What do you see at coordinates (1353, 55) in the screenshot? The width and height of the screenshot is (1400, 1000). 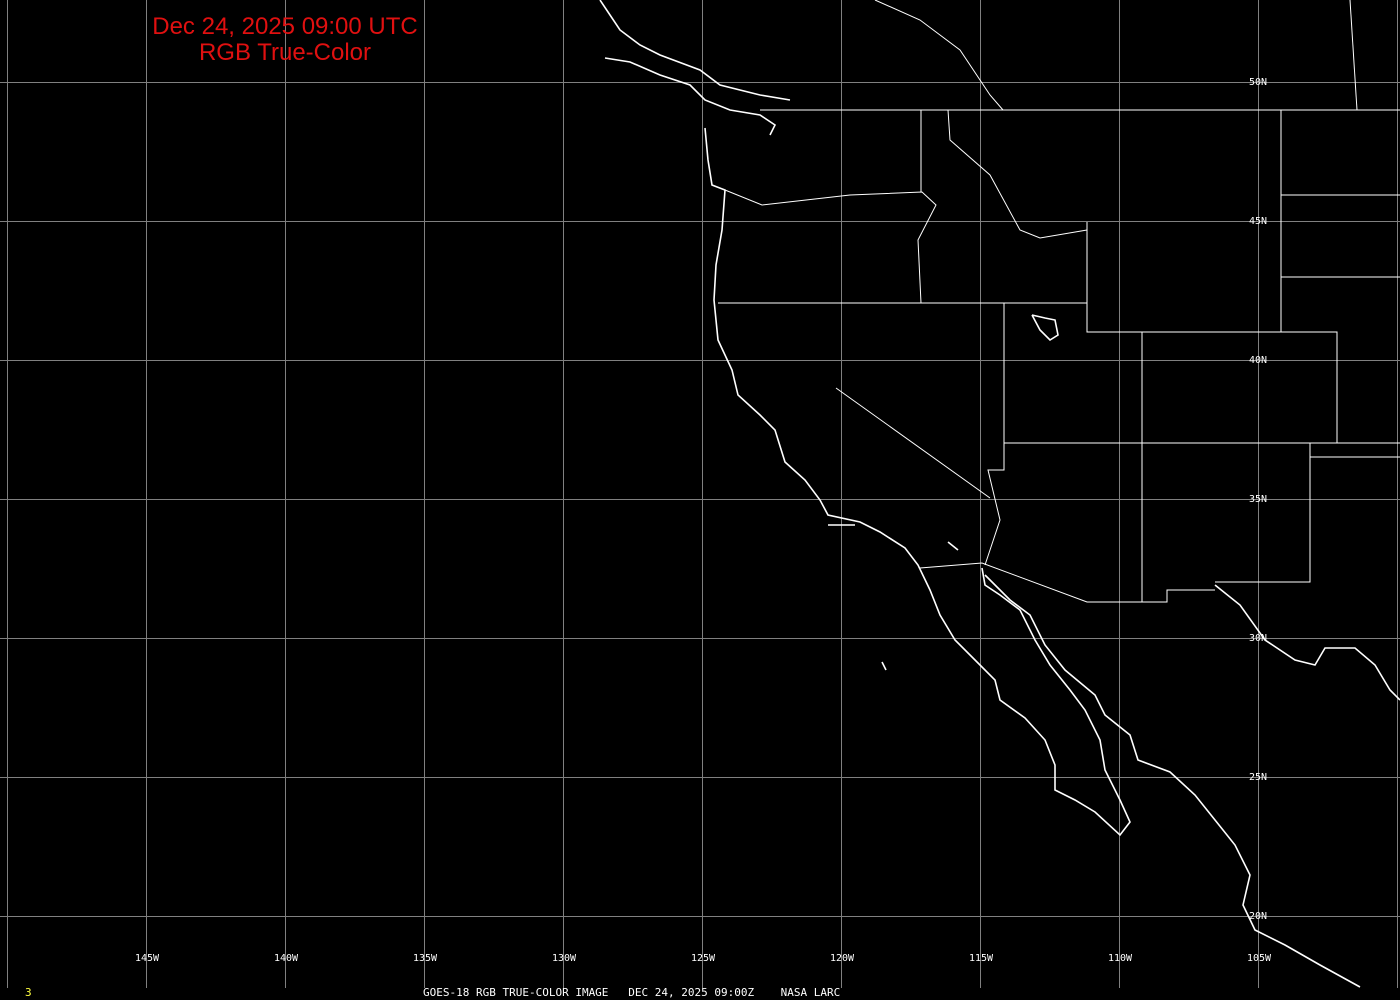 I see `canada-province-border` at bounding box center [1353, 55].